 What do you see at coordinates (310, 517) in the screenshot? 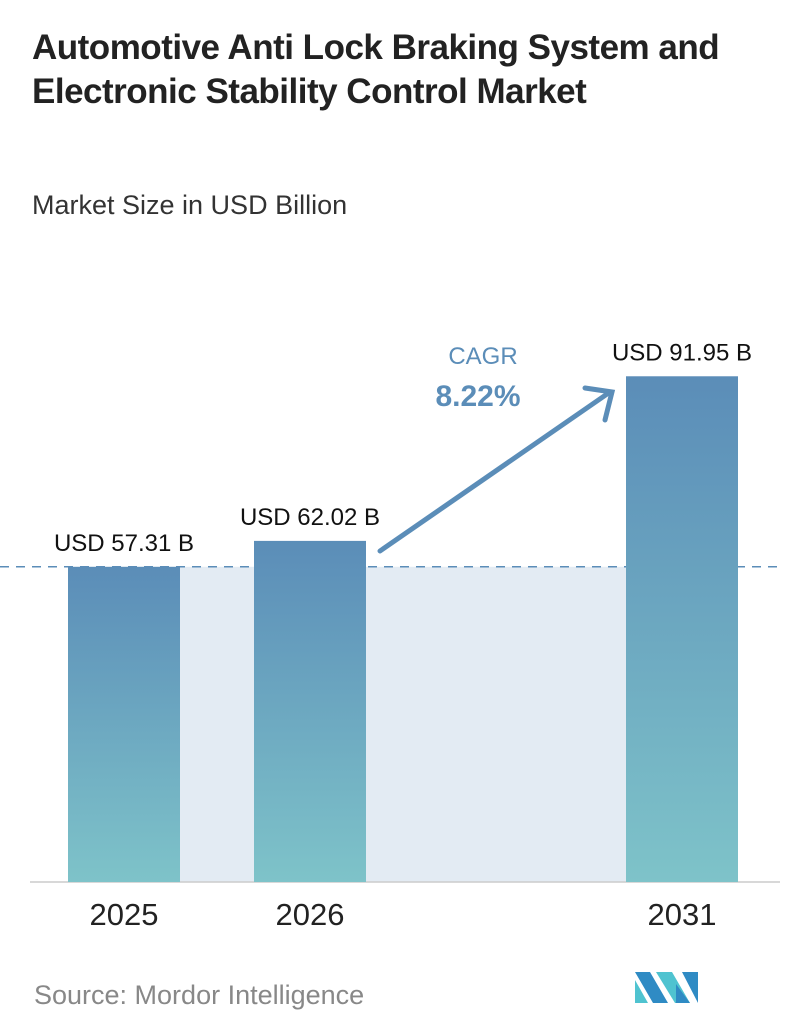
I see `data-label-2026: USD 62.02 B` at bounding box center [310, 517].